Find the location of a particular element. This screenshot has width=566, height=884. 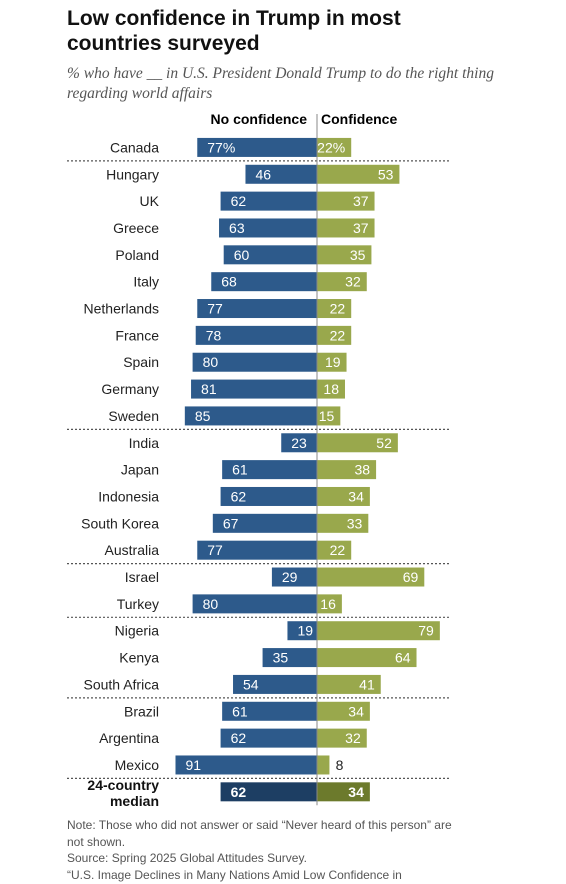

value-label-confidence: 22 is located at coordinates (338, 309).